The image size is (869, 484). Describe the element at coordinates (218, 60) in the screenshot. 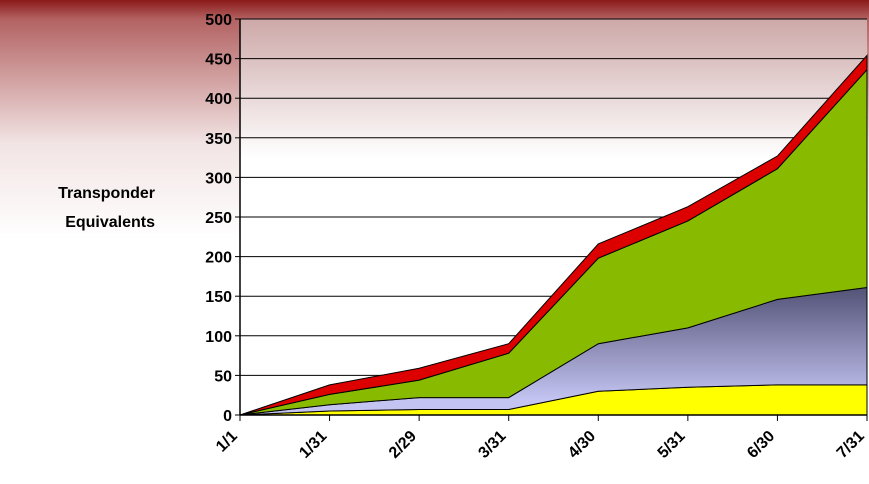

I see `y-tick-label: 450` at that location.